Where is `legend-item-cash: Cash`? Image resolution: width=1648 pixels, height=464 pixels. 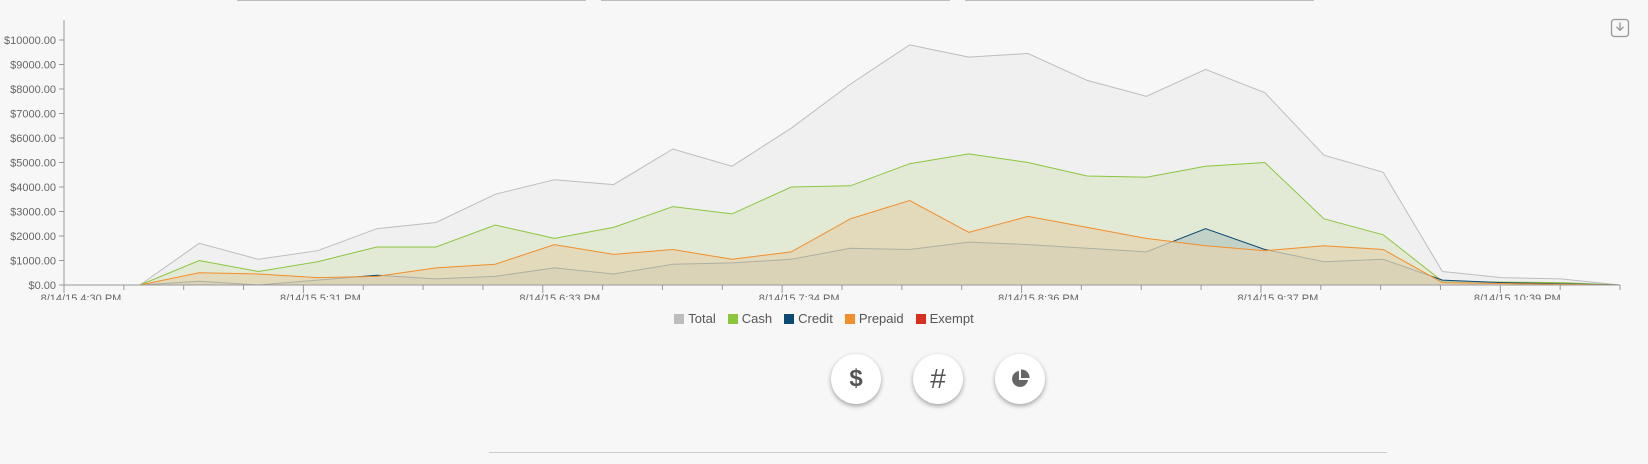 legend-item-cash: Cash is located at coordinates (750, 318).